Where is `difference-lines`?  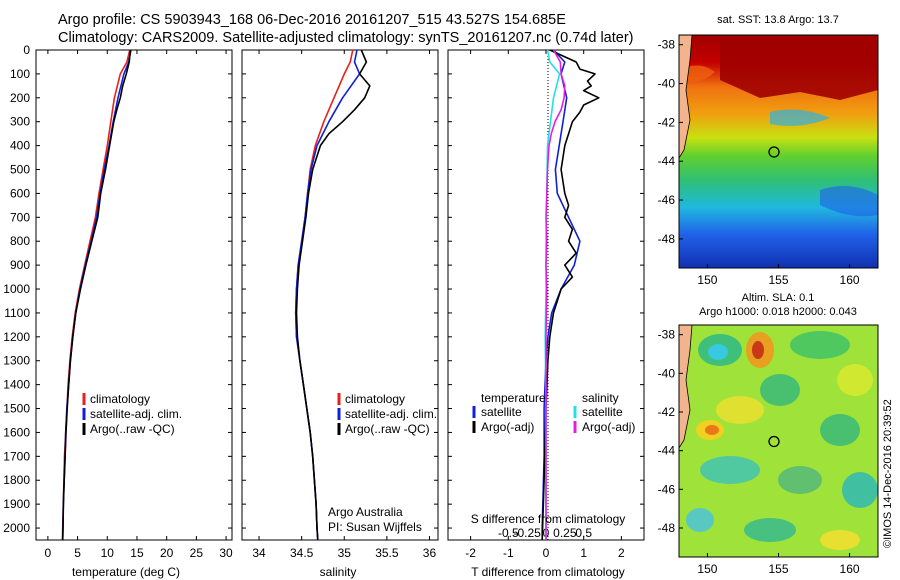
difference-lines is located at coordinates (570, 295).